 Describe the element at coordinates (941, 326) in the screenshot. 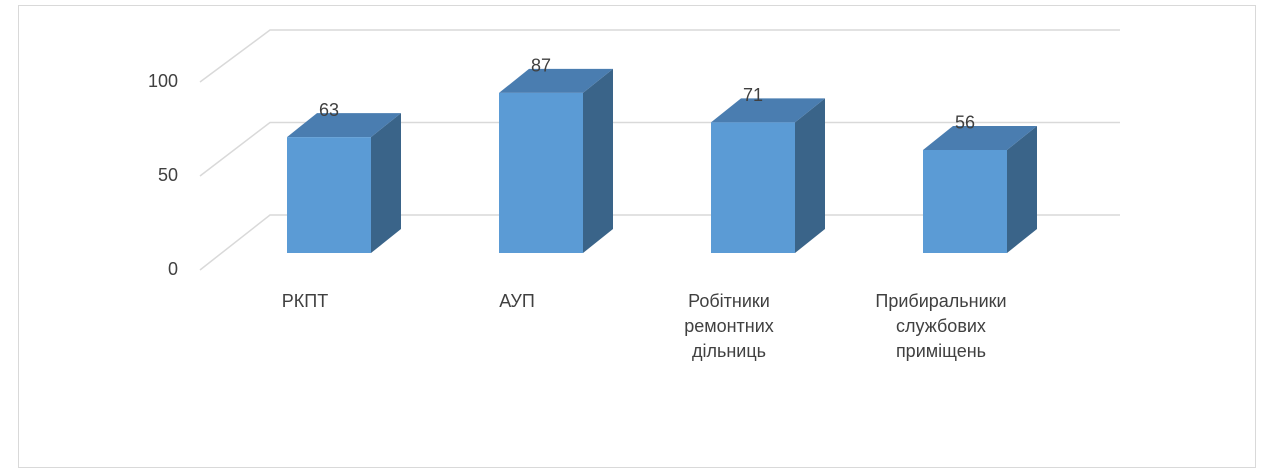

I see `x-tick-label: Прибиральники службових приміщень` at that location.